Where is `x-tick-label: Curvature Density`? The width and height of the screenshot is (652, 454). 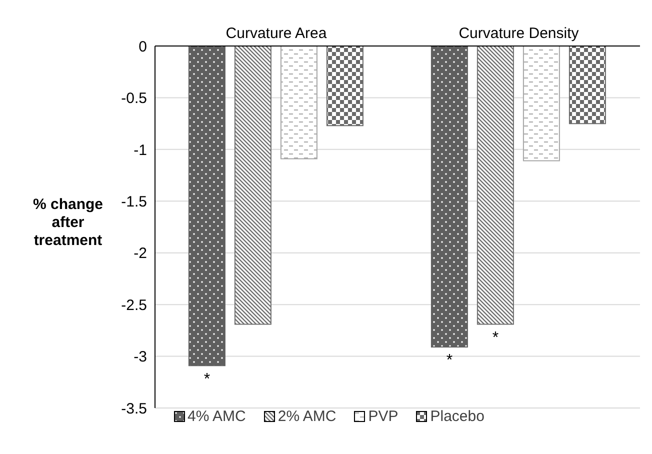
x-tick-label: Curvature Density is located at coordinates (519, 33).